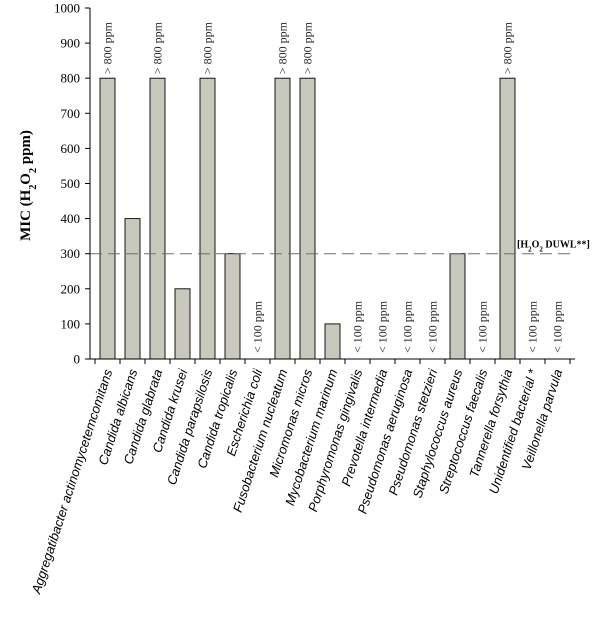  I want to click on y-tick-label: 200, so click(71, 288).